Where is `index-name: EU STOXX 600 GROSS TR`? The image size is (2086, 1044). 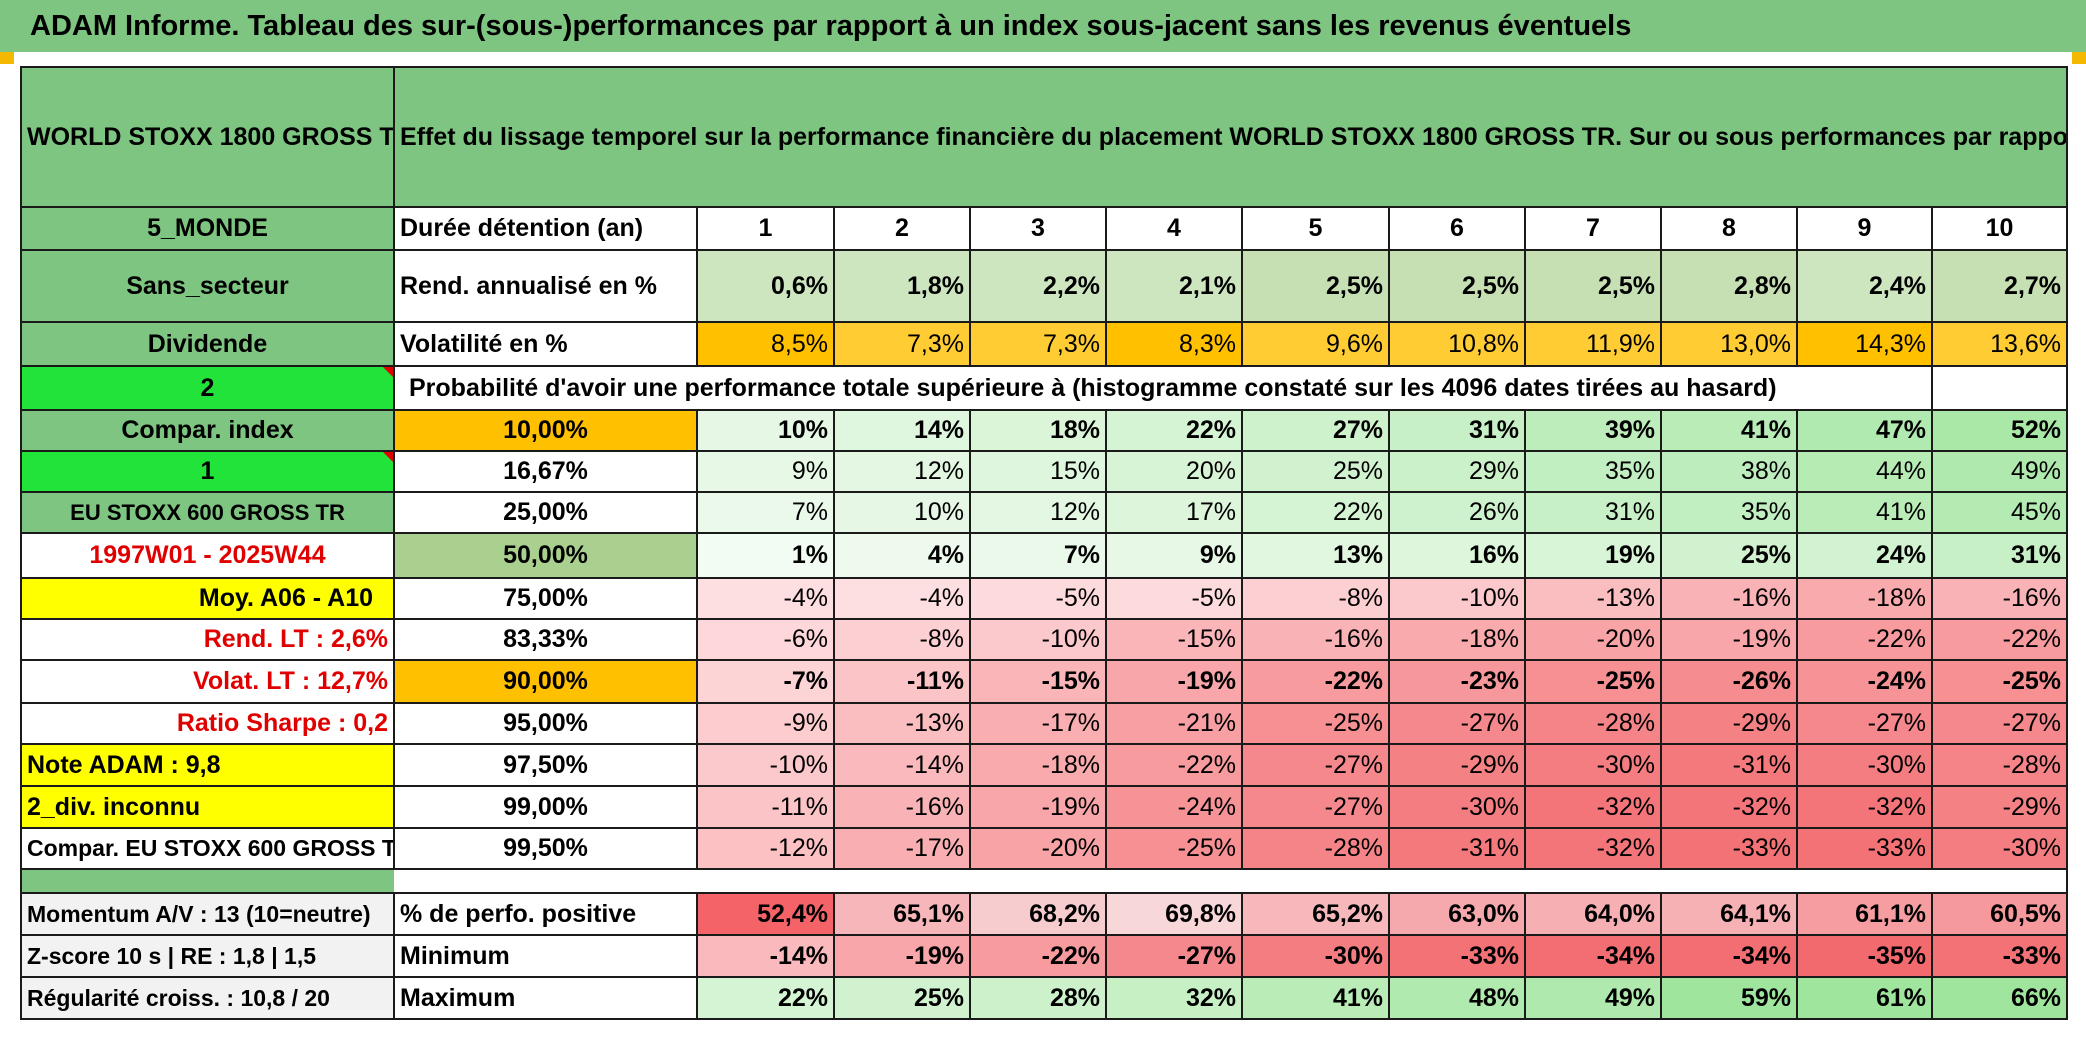 index-name: EU STOXX 600 GROSS TR is located at coordinates (207, 512).